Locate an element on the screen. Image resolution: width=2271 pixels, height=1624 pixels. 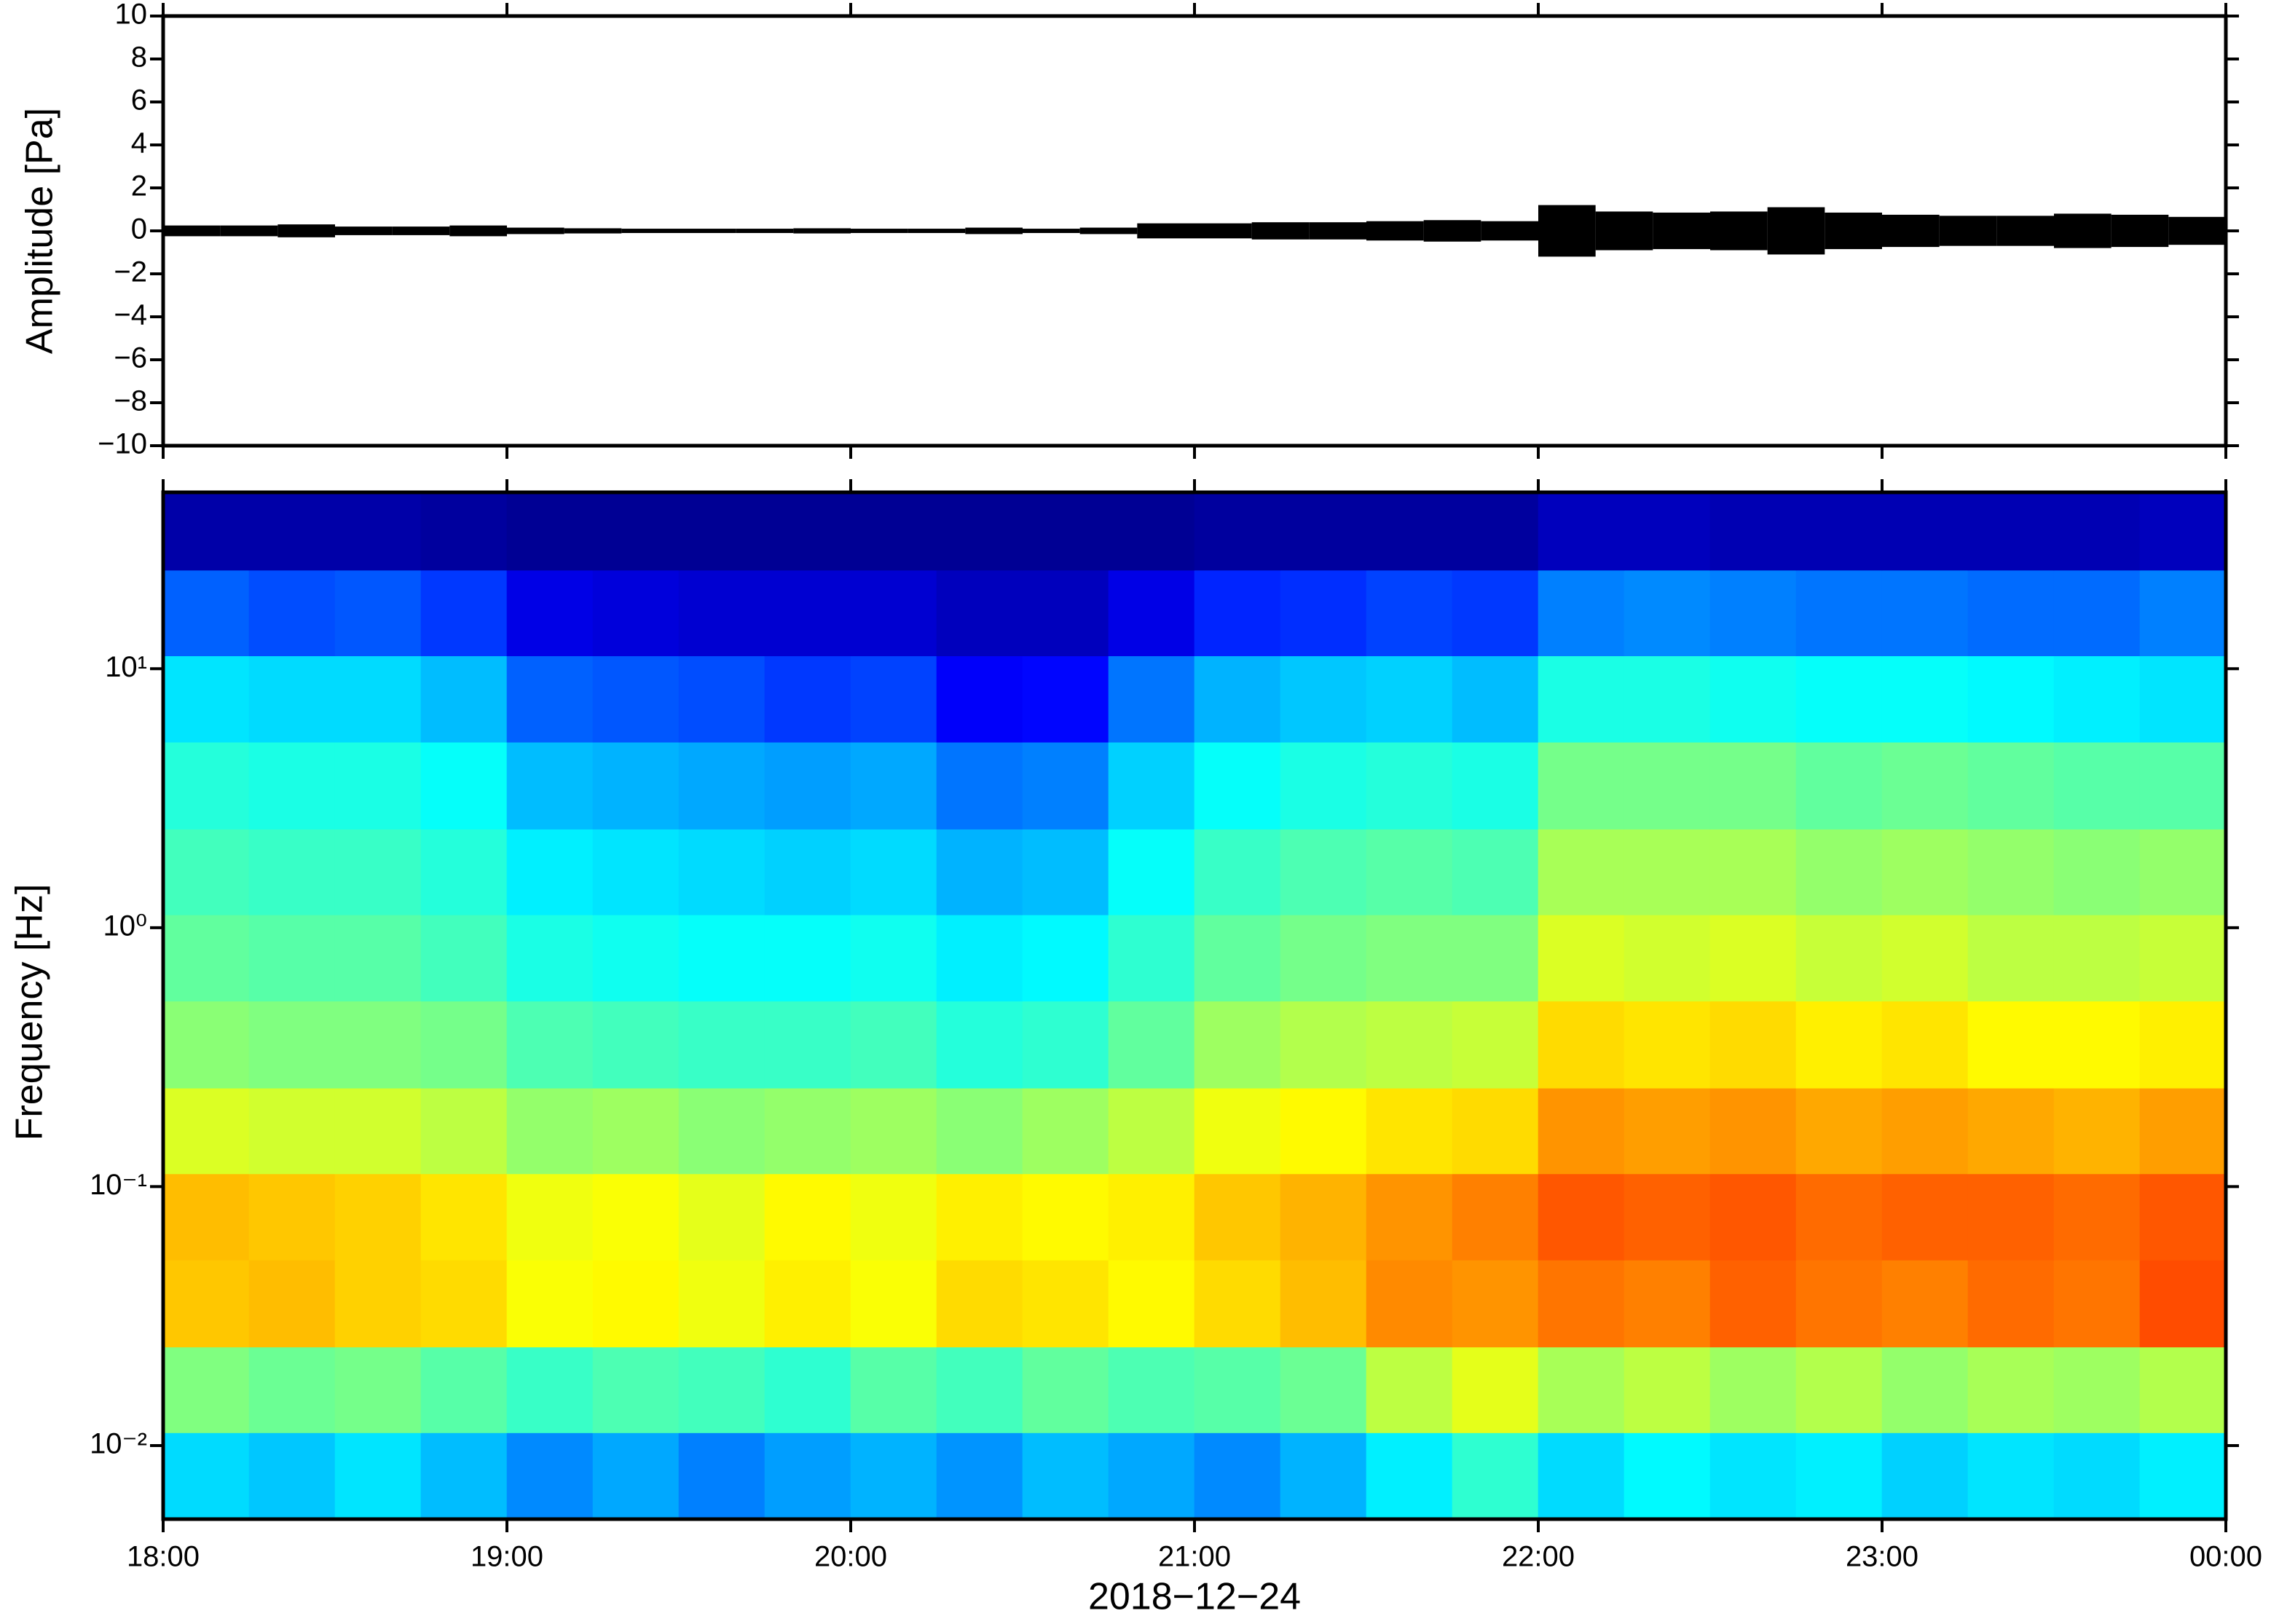
y-tick-label: 10¹ is located at coordinates (126, 667).